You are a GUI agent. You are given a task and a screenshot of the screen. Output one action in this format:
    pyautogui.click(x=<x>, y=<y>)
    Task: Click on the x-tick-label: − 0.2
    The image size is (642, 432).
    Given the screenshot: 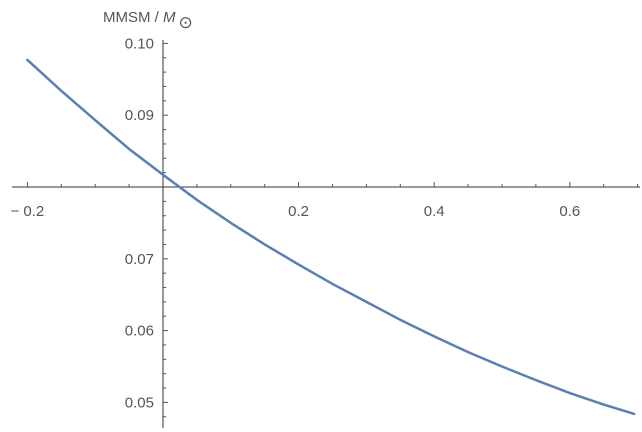 What is the action you would take?
    pyautogui.click(x=28, y=211)
    